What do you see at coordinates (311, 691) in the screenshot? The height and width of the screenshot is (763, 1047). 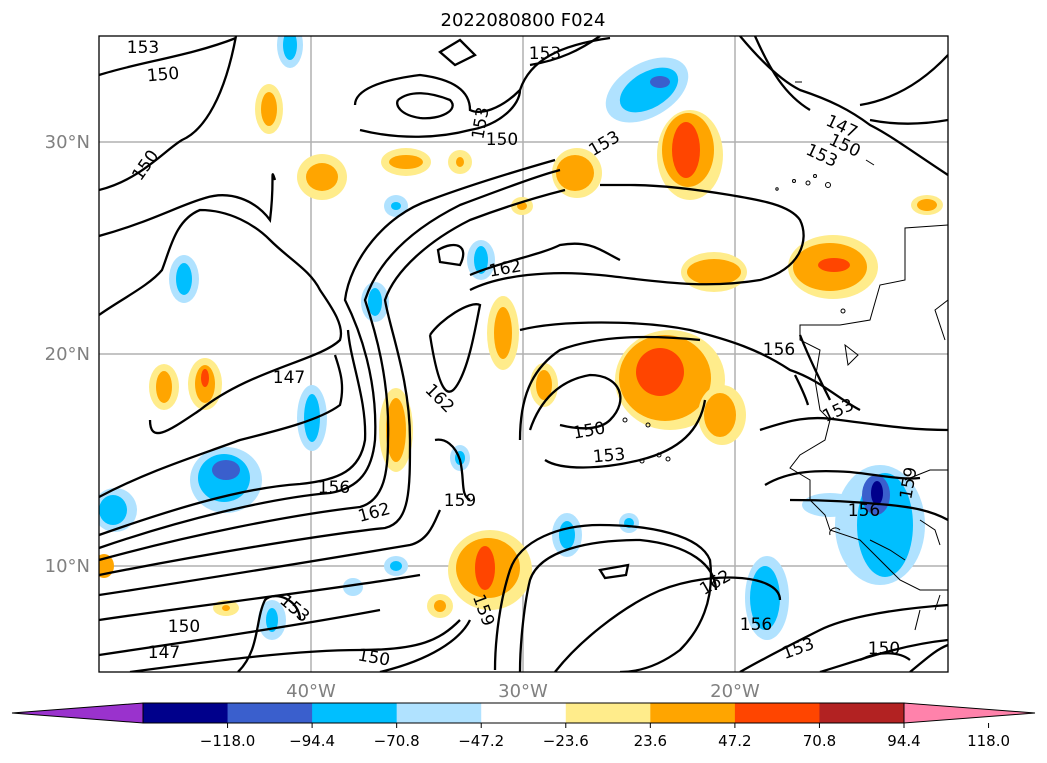 I see `lon-label-40w: 40°W` at bounding box center [311, 691].